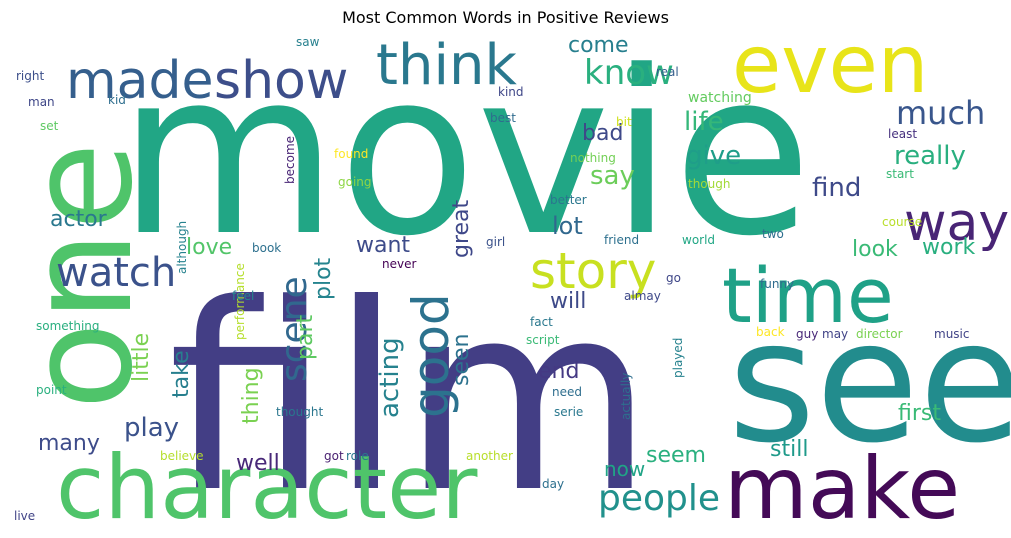 The height and width of the screenshot is (538, 1011). Describe the element at coordinates (770, 332) in the screenshot. I see `word-back: back` at that location.